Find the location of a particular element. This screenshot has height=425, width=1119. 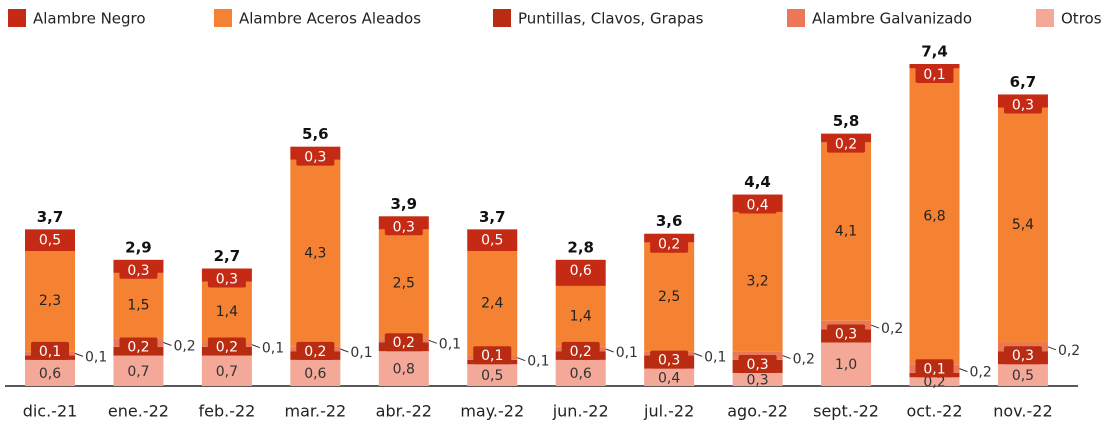

data-label: 3,2 is located at coordinates (757, 282).